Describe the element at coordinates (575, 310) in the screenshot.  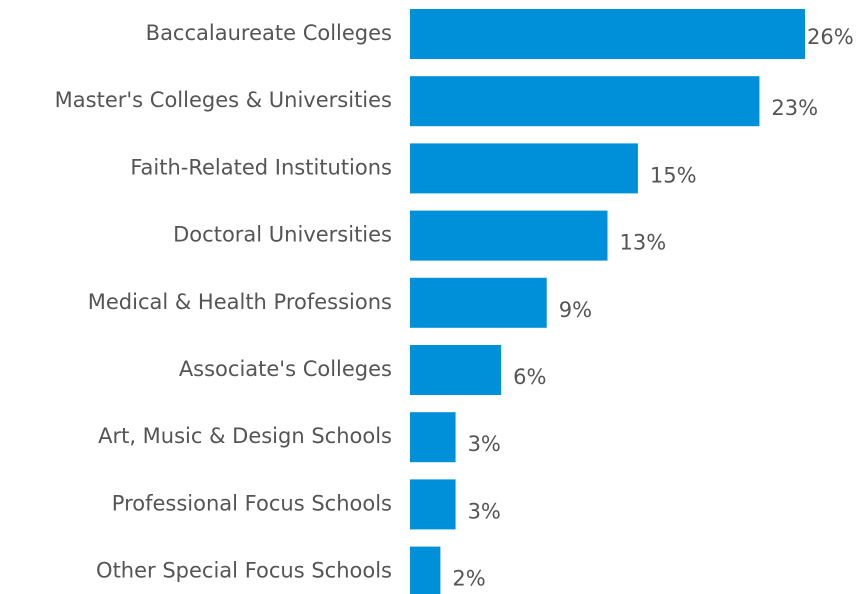
I see `value-label: 9%` at that location.